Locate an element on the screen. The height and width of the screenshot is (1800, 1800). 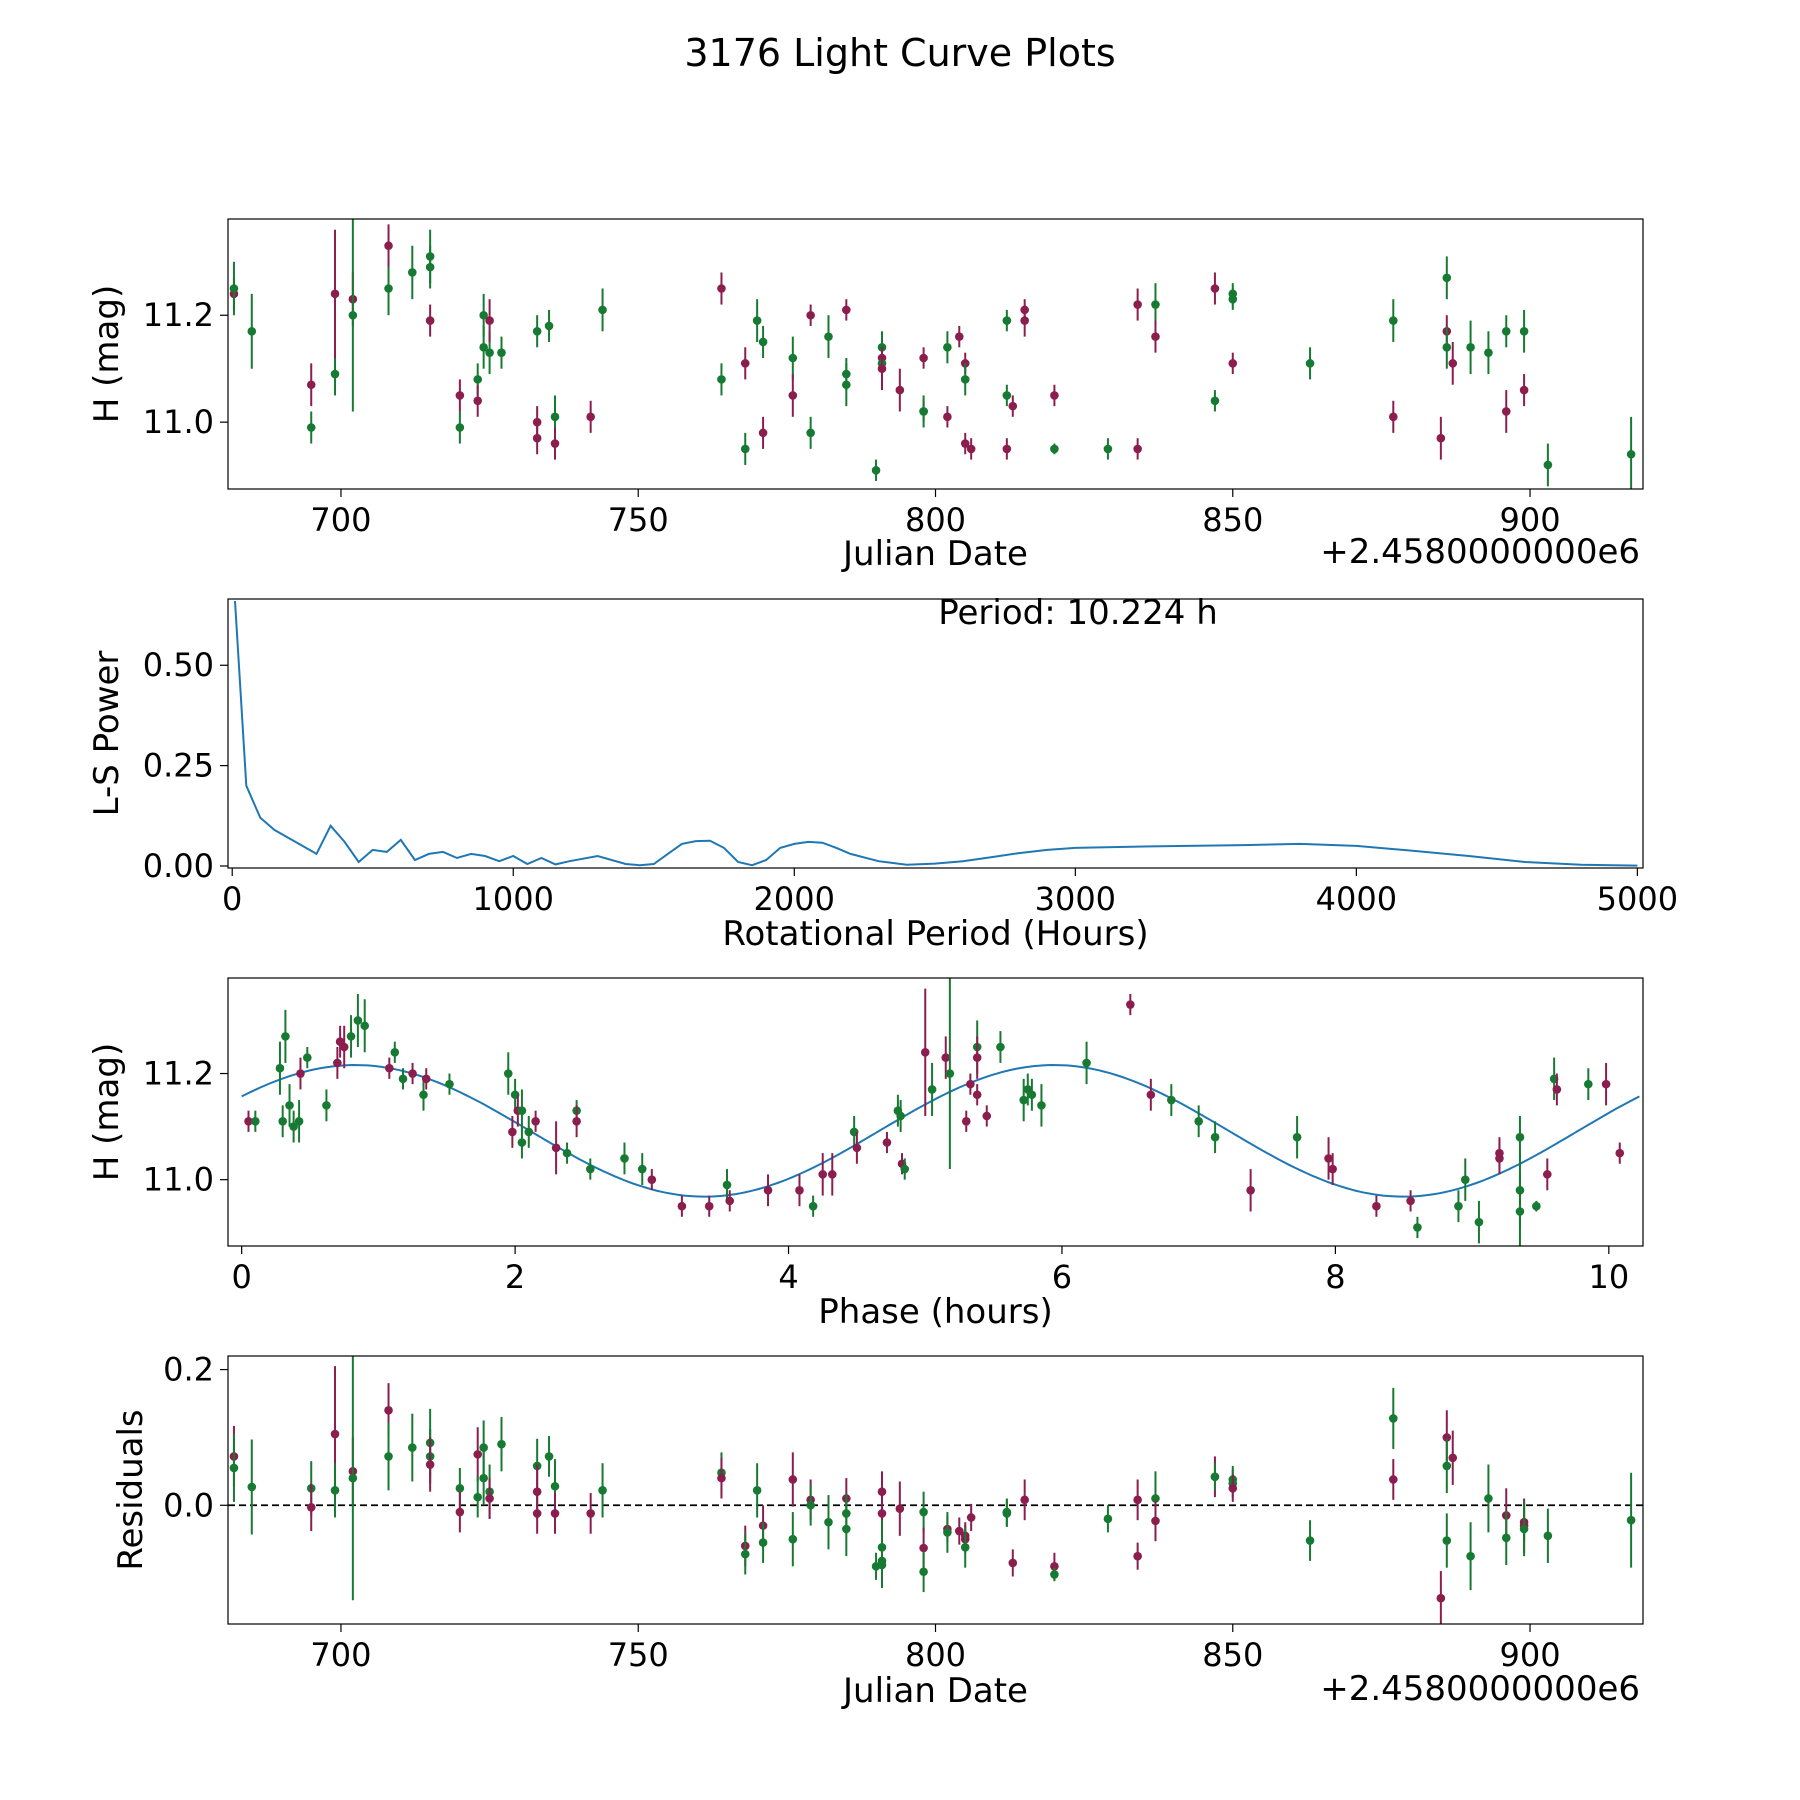
phased-xtick-label-3: 6 is located at coordinates (1062, 1277).